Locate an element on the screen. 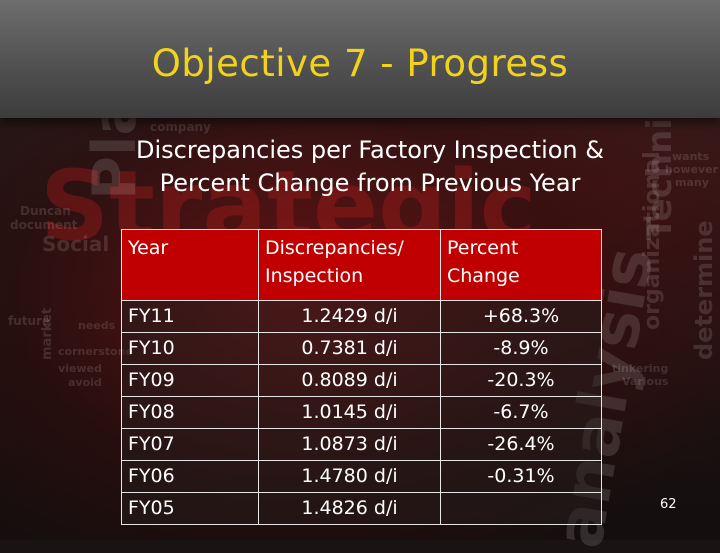  table-row: FY06 1.4780 d/i -0.31% is located at coordinates (361, 476).